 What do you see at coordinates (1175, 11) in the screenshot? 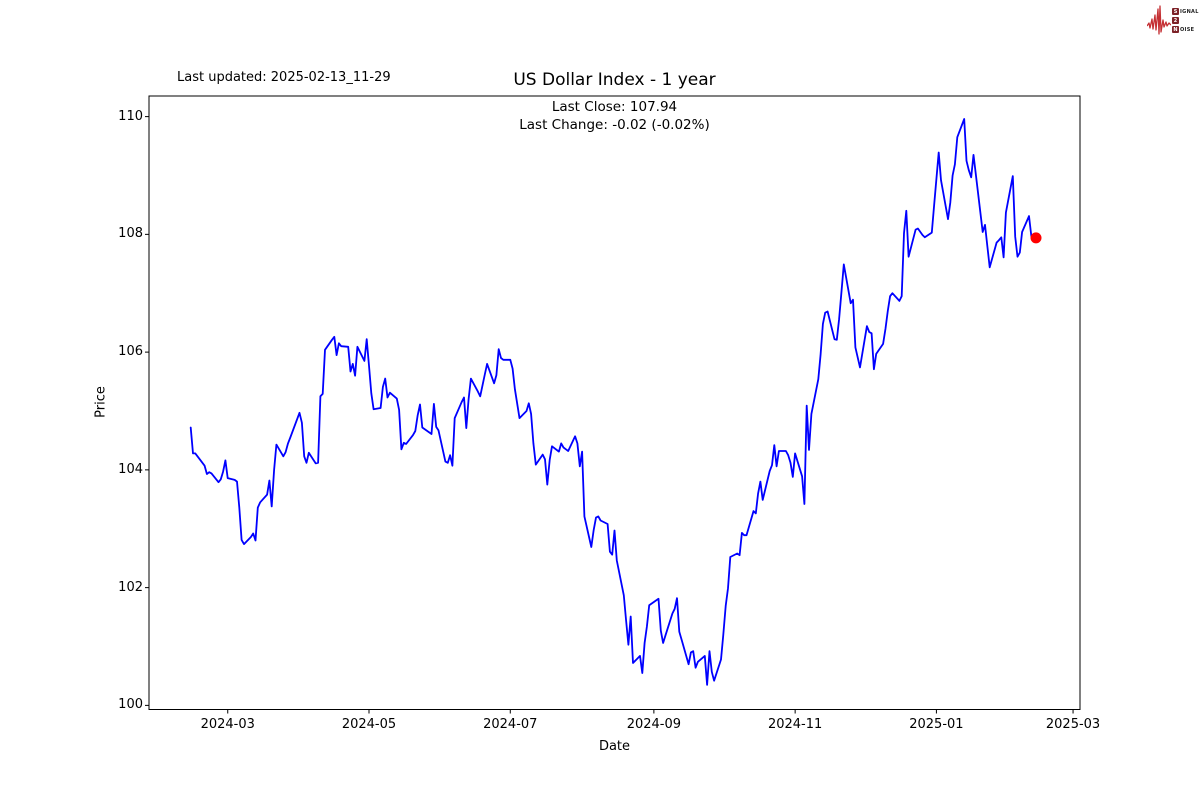
I see `logo-letter-s: S` at bounding box center [1175, 11].